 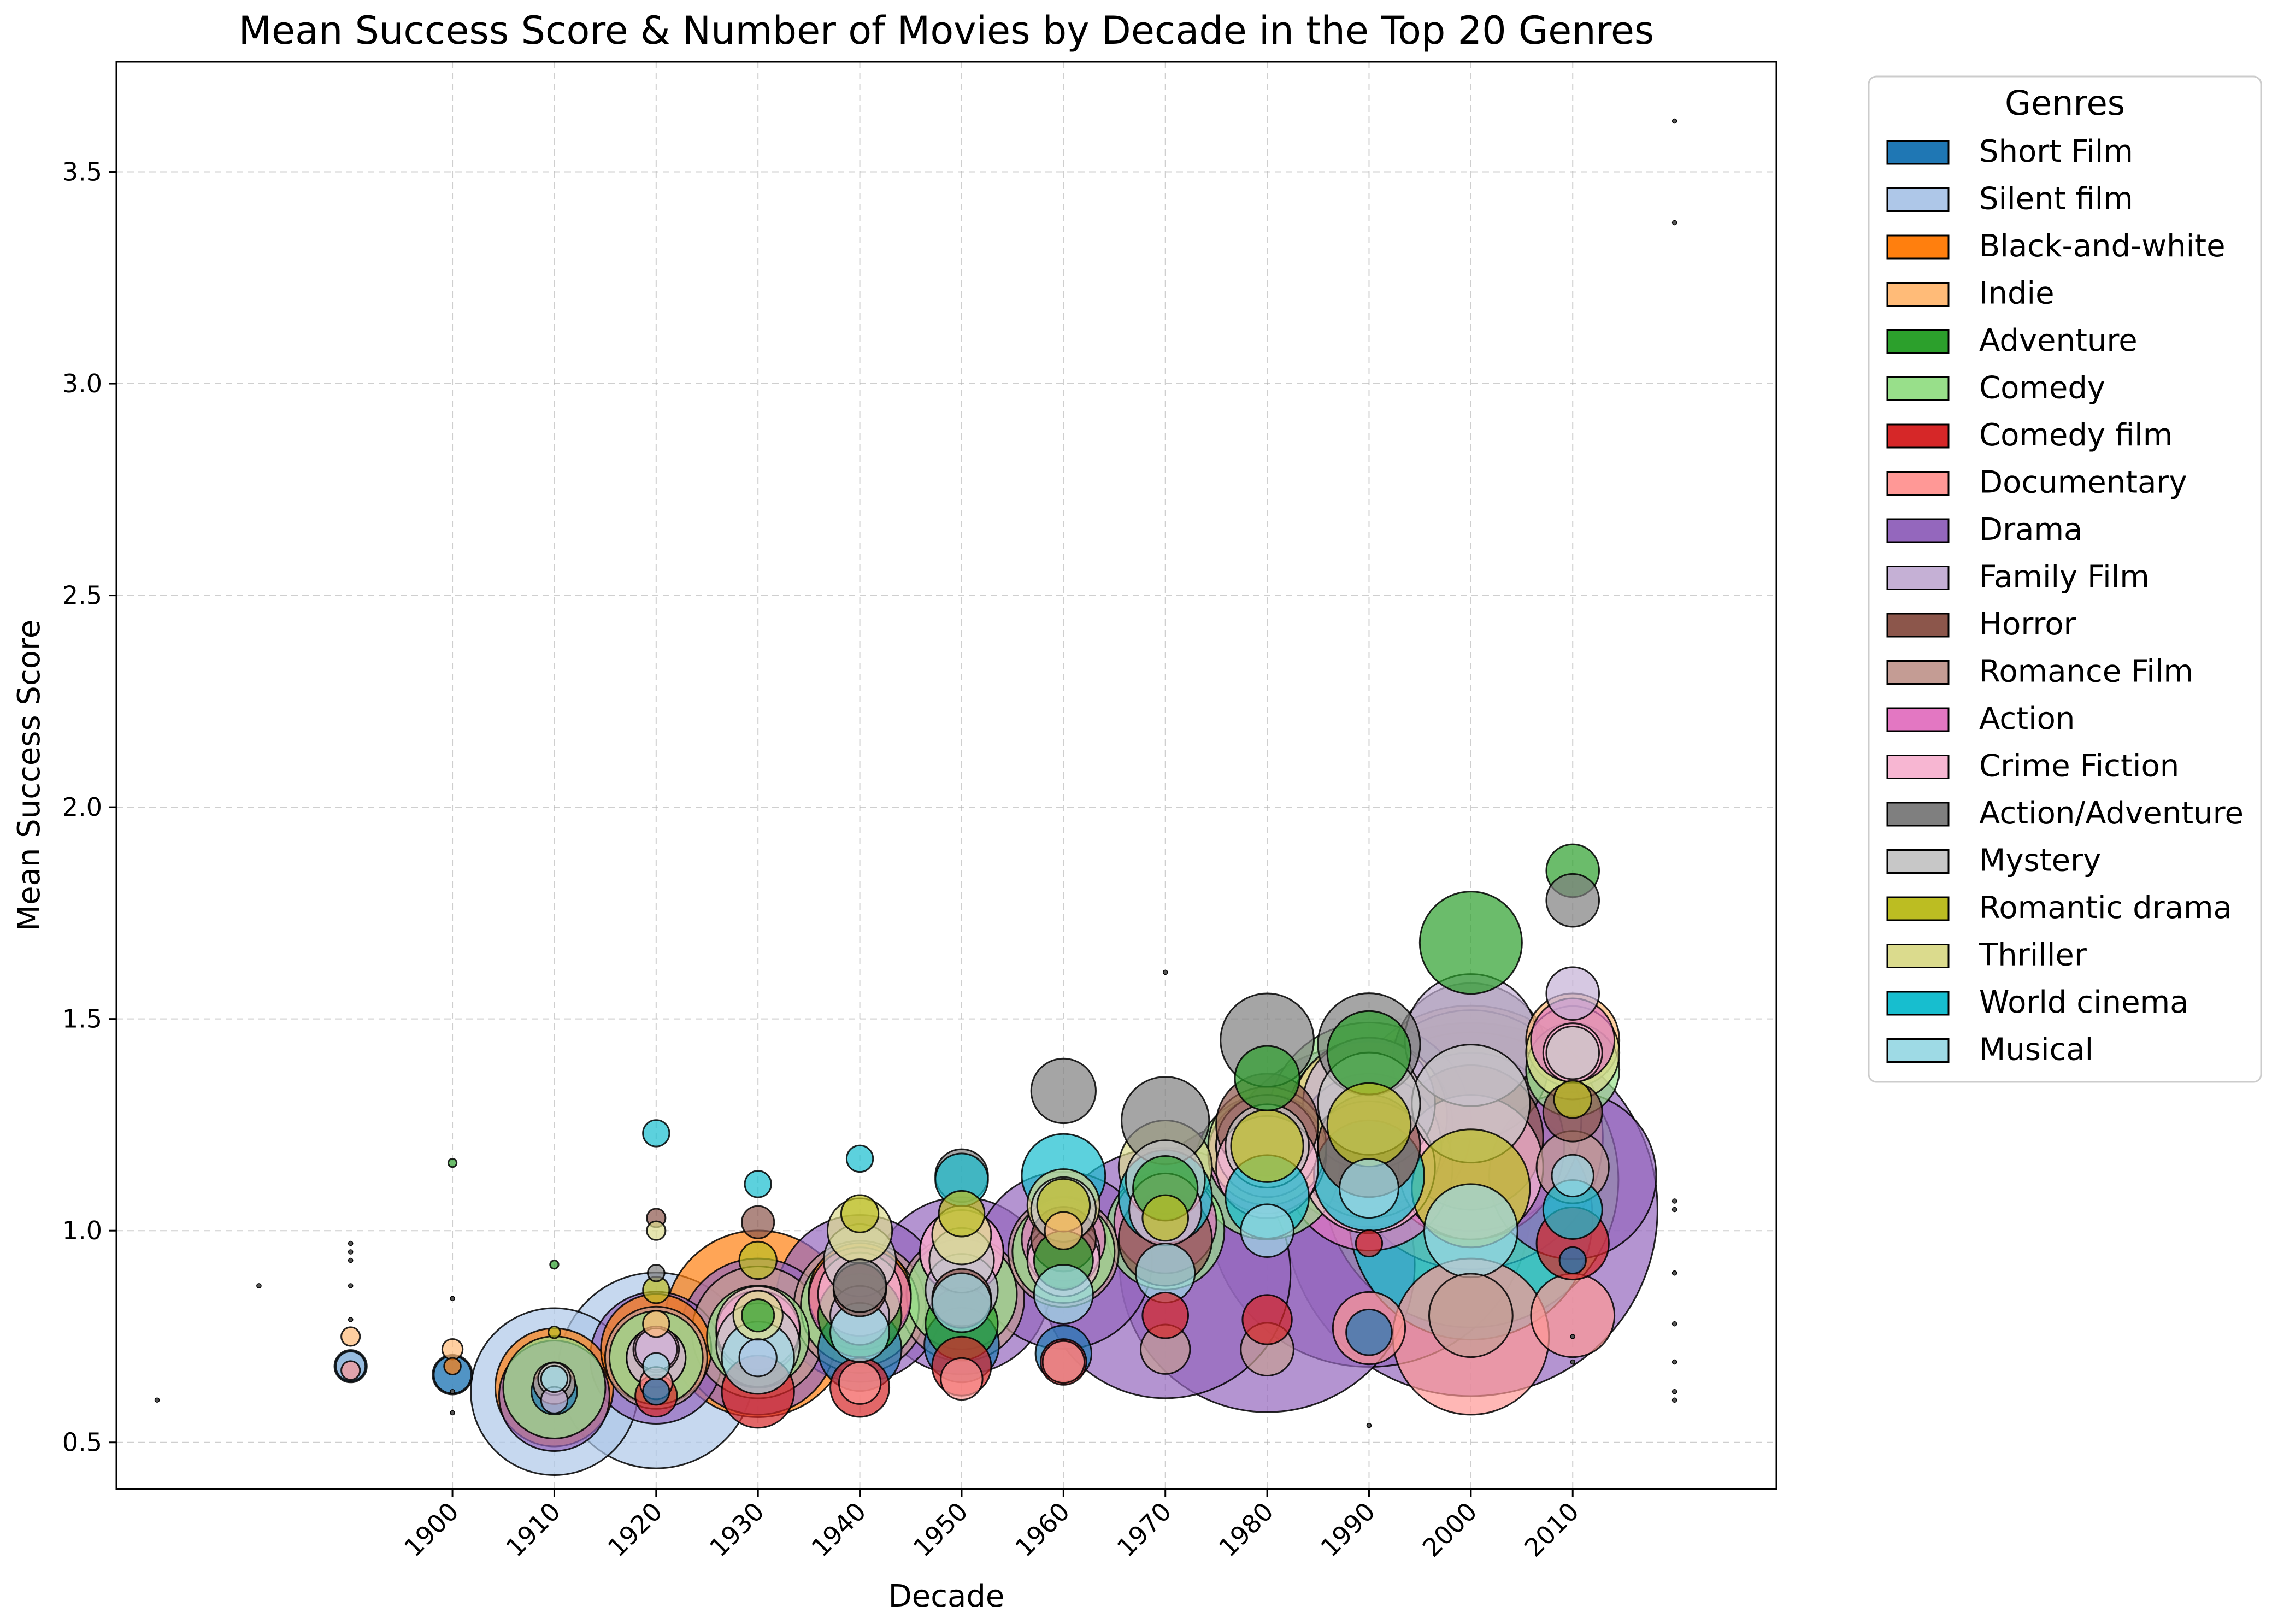 I want to click on bubble-thriller, so click(x=657, y=1230).